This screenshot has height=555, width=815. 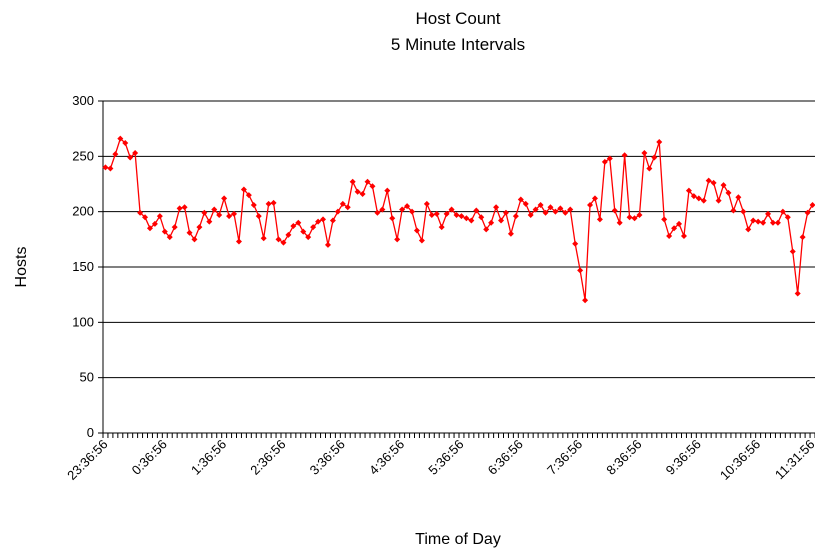 I want to click on x-axis-label: Time of Day, so click(x=458, y=539).